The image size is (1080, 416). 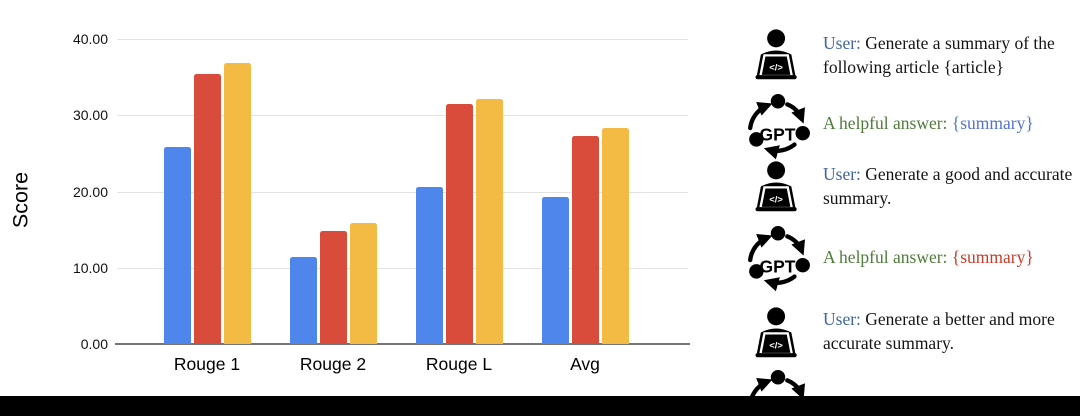 I want to click on gridline-30.00, so click(x=402, y=116).